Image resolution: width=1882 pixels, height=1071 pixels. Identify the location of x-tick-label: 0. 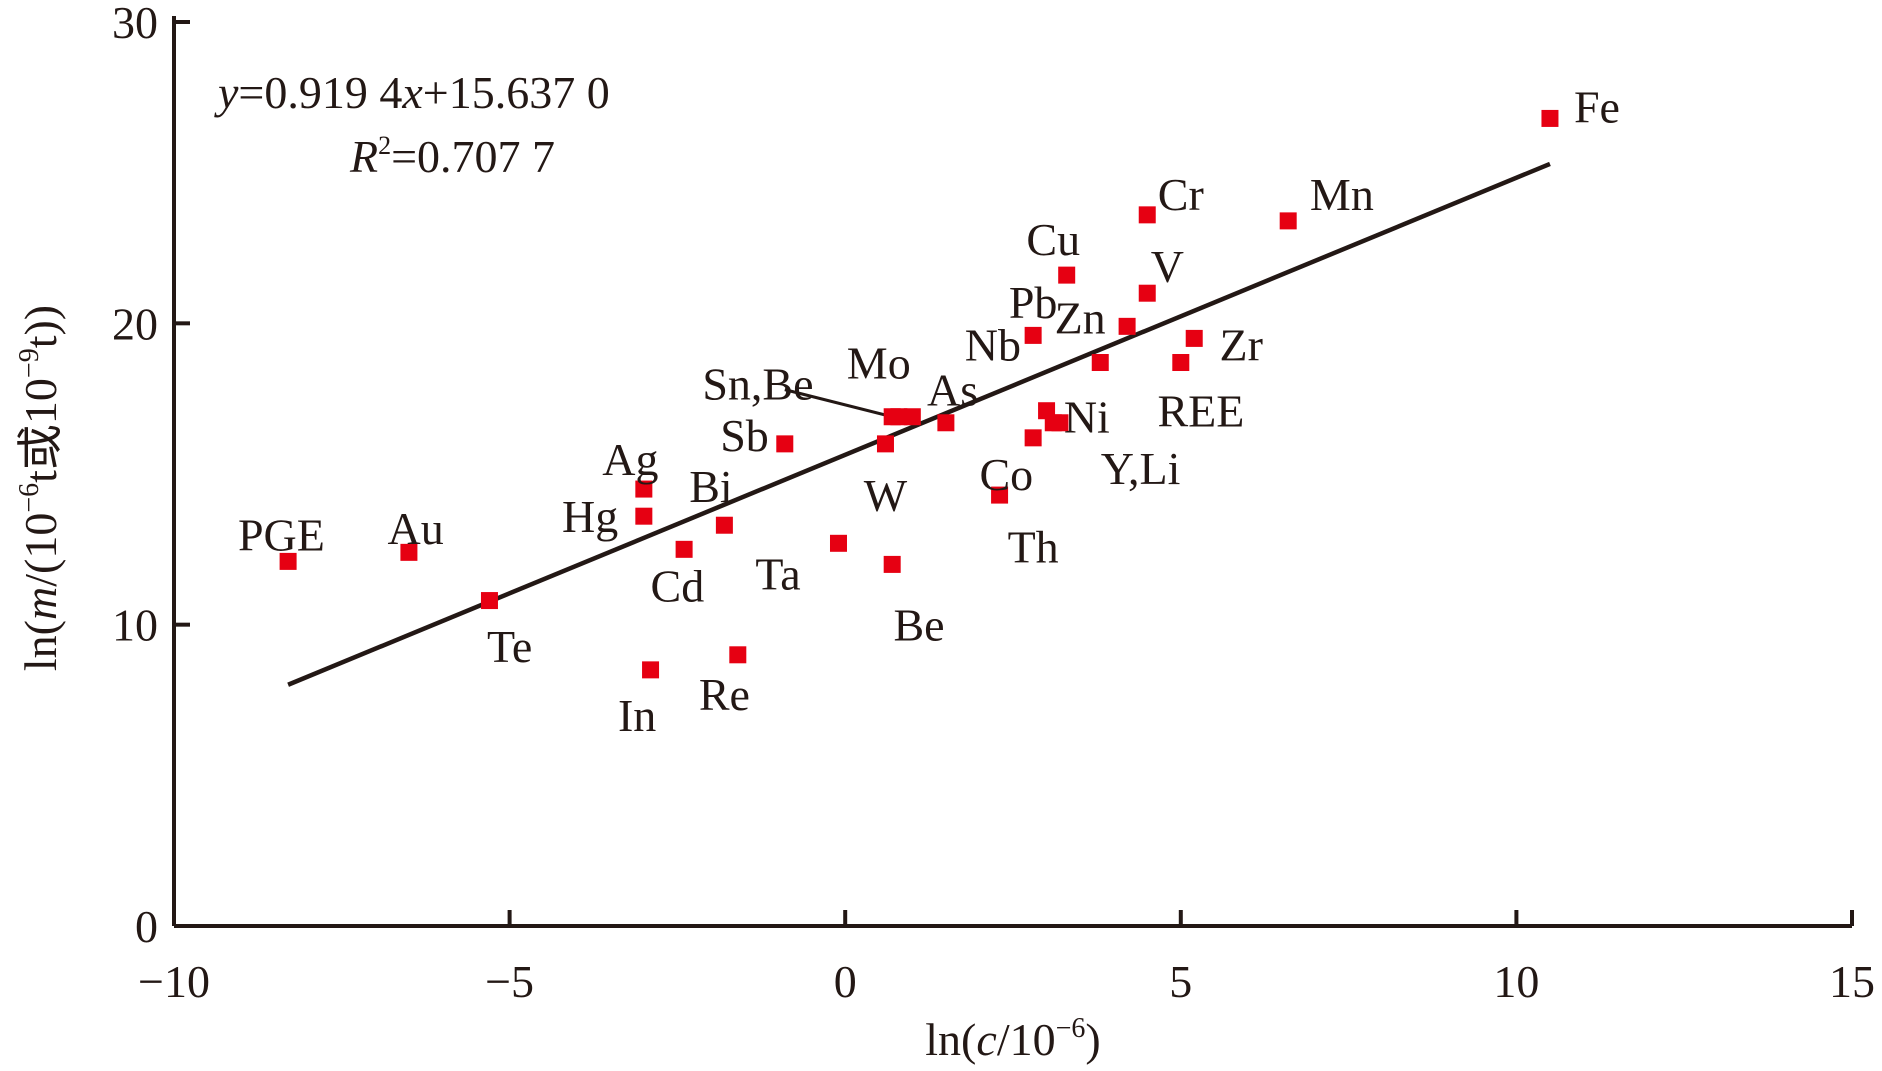
(845, 981).